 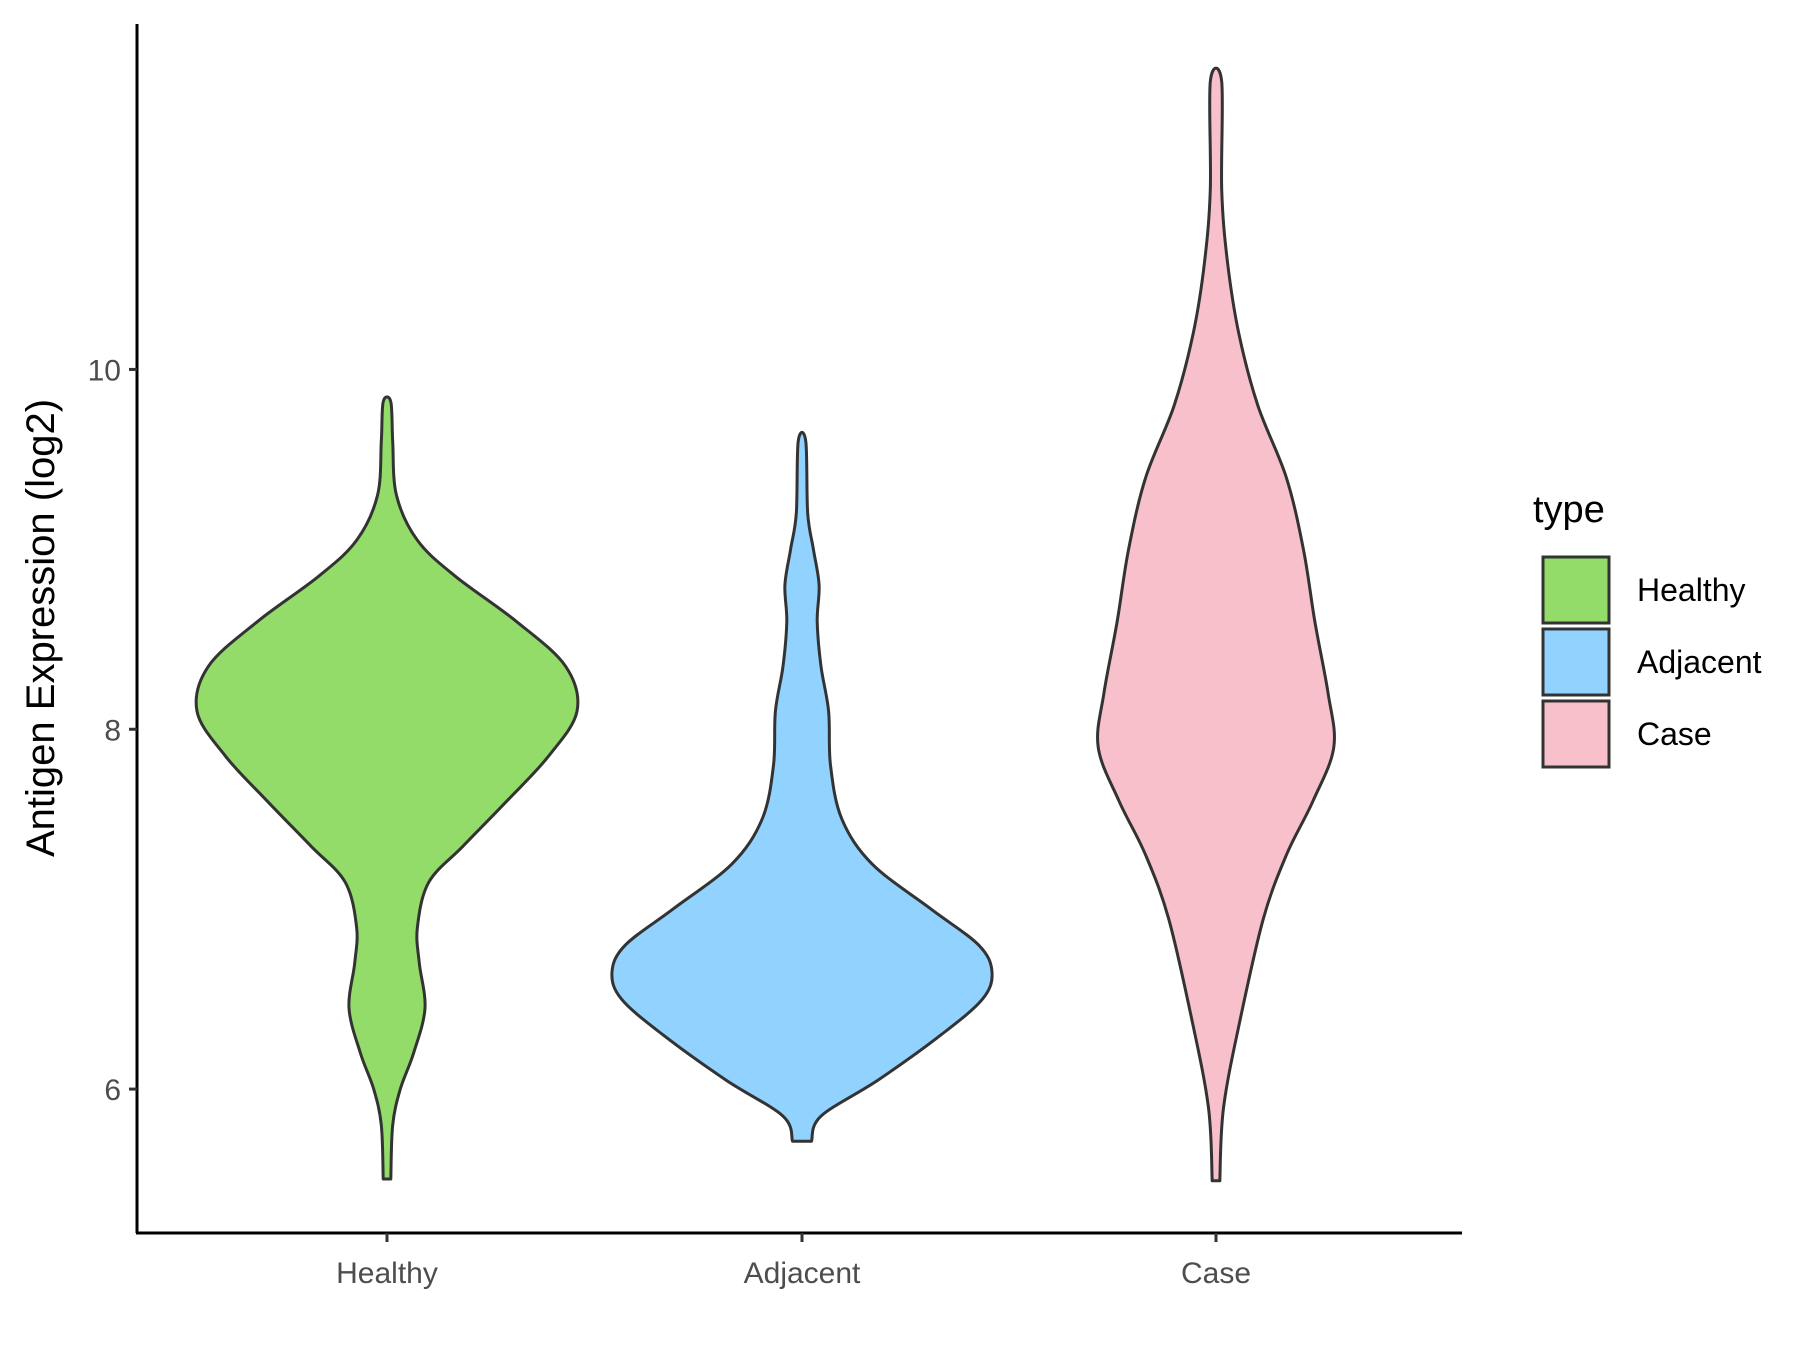 What do you see at coordinates (1691, 590) in the screenshot?
I see `legend-label-healthy: Healthy` at bounding box center [1691, 590].